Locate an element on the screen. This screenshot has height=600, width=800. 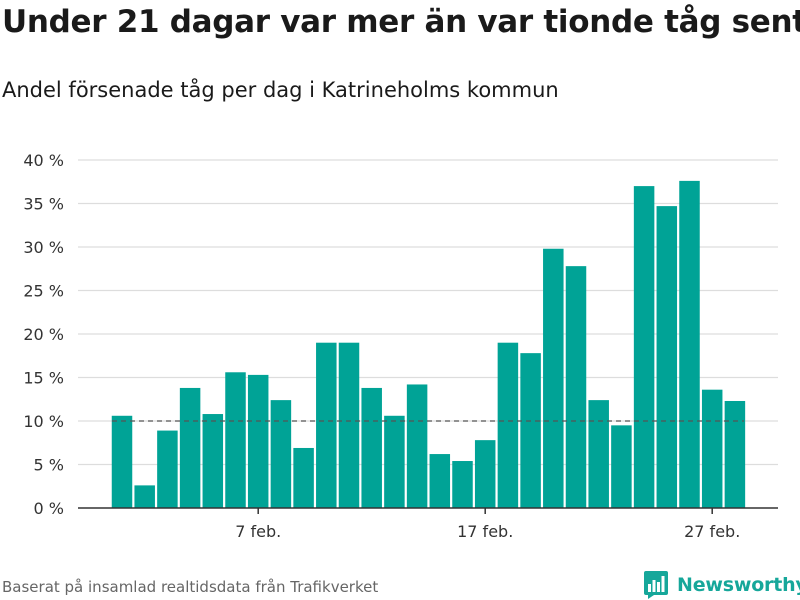
axes is located at coordinates (428, 510).